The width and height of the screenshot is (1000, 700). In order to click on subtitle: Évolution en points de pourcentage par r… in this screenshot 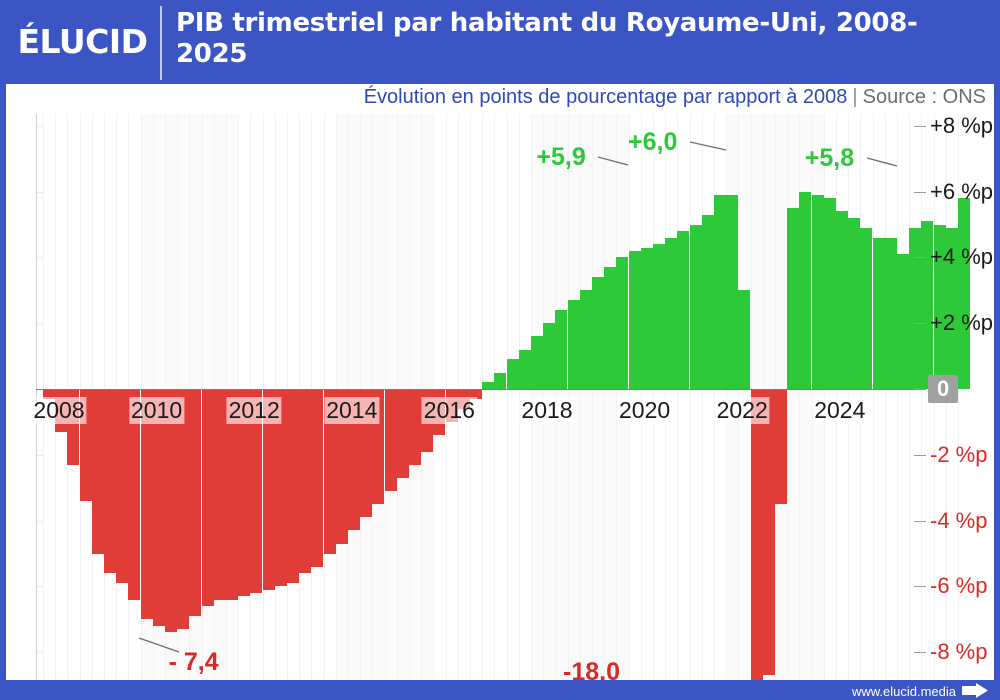, I will do `click(675, 97)`.